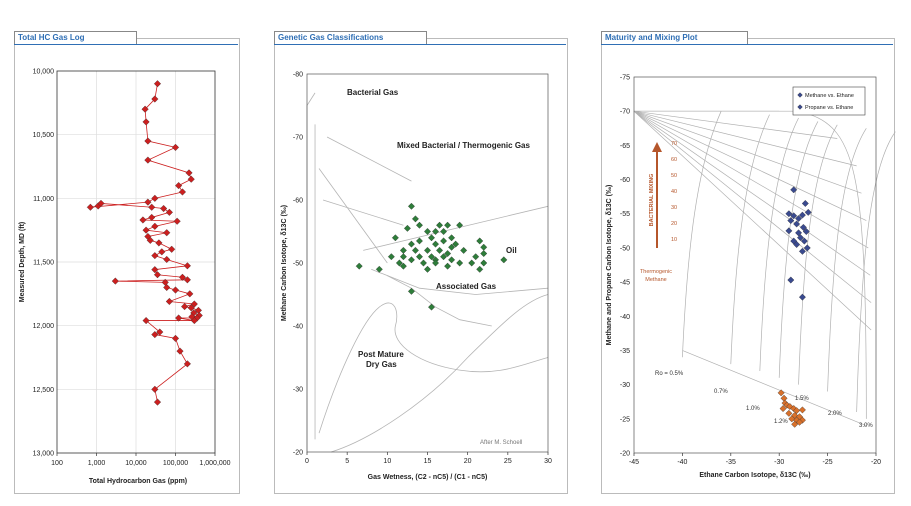  What do you see at coordinates (625, 78) in the screenshot?
I see `y-tick-label: -75` at bounding box center [625, 78].